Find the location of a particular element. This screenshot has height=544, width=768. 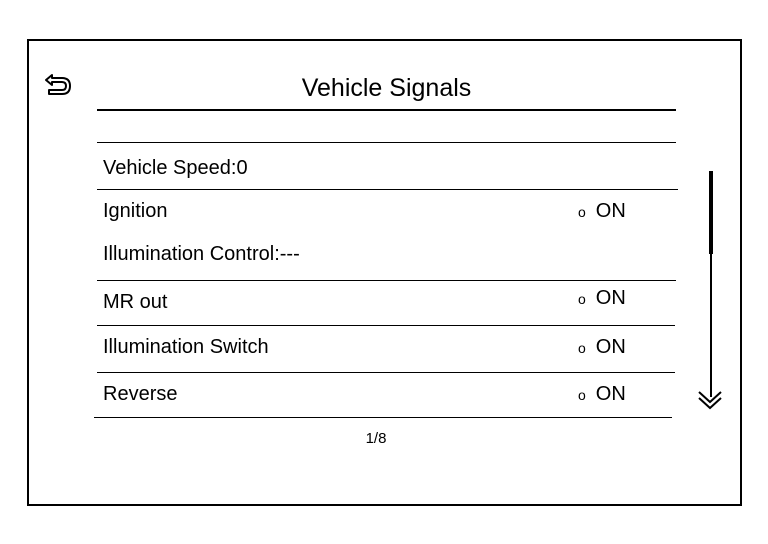

signal-ignition: Ignition is located at coordinates (135, 211).